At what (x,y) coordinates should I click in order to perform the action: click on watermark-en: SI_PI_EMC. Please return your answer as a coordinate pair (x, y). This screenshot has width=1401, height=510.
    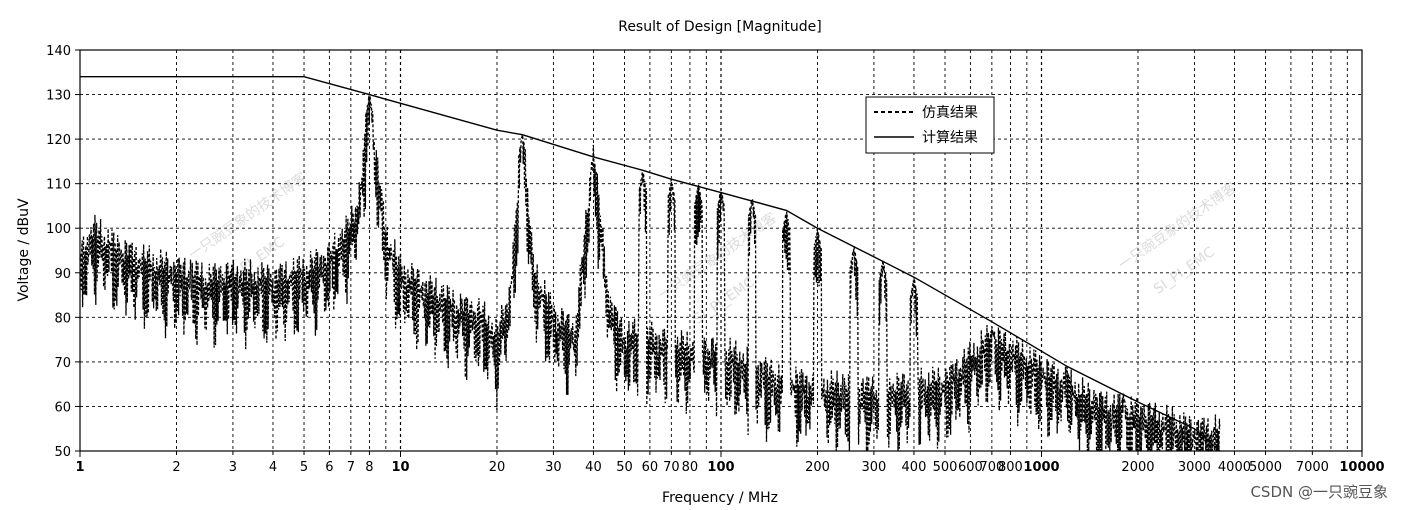
    Looking at the image, I should click on (1184, 271).